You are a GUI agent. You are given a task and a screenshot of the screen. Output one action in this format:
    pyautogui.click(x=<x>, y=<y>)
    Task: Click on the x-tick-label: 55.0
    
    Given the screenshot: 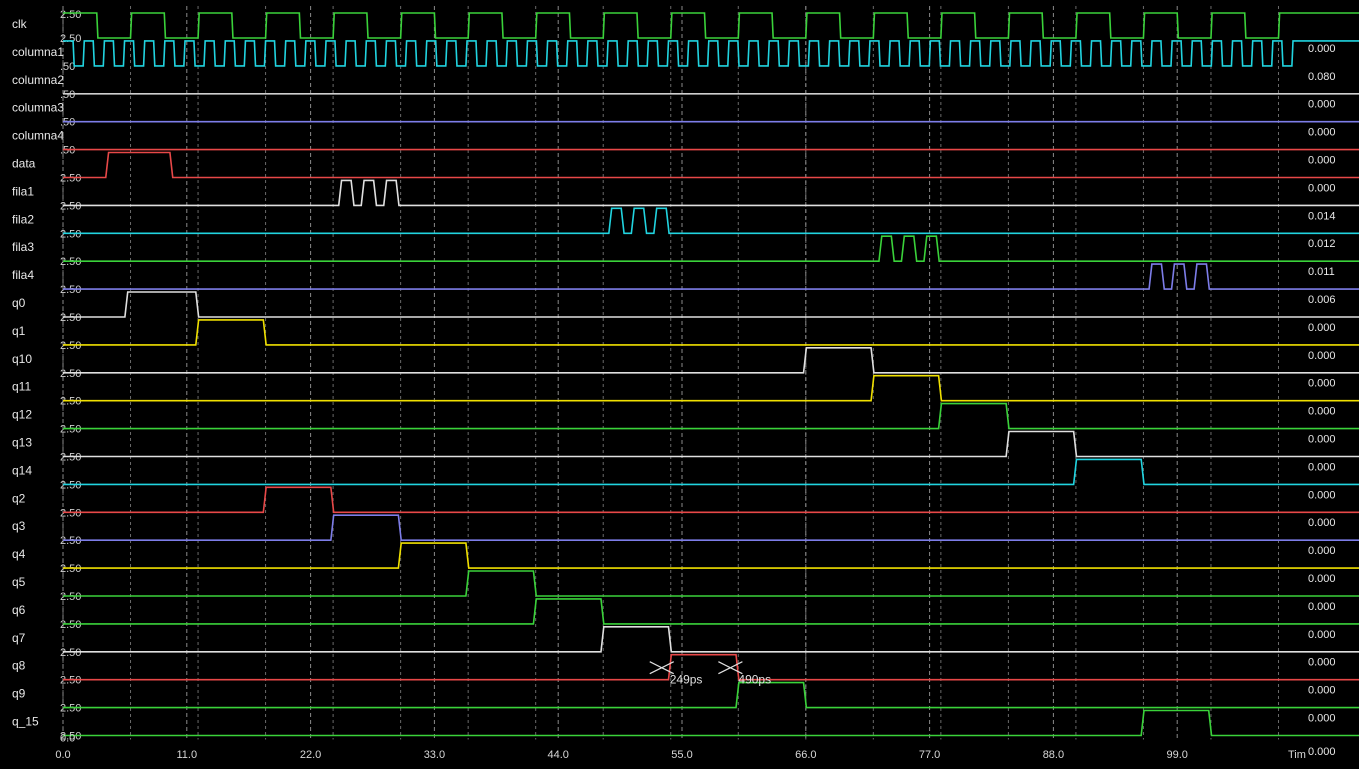 What is the action you would take?
    pyautogui.click(x=681, y=755)
    